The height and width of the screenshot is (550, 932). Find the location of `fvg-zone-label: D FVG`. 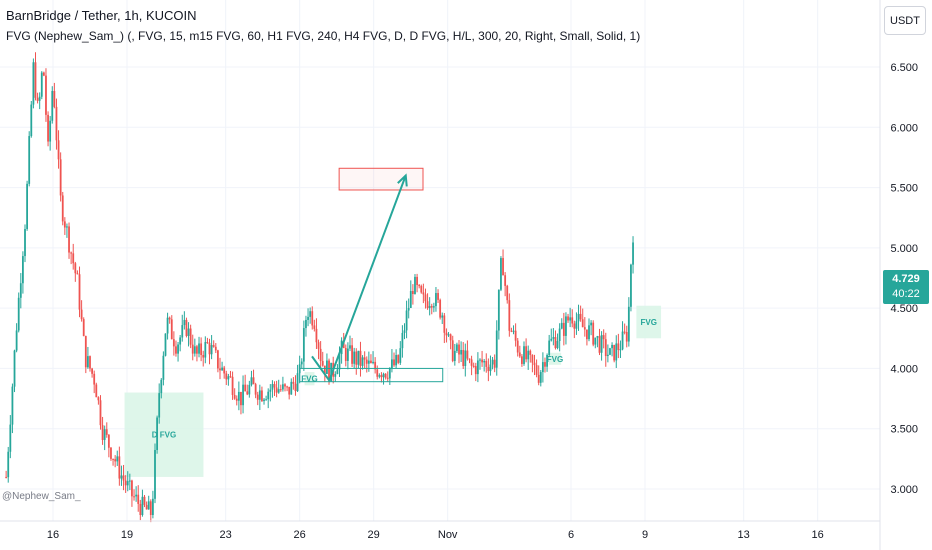

fvg-zone-label: D FVG is located at coordinates (164, 435).